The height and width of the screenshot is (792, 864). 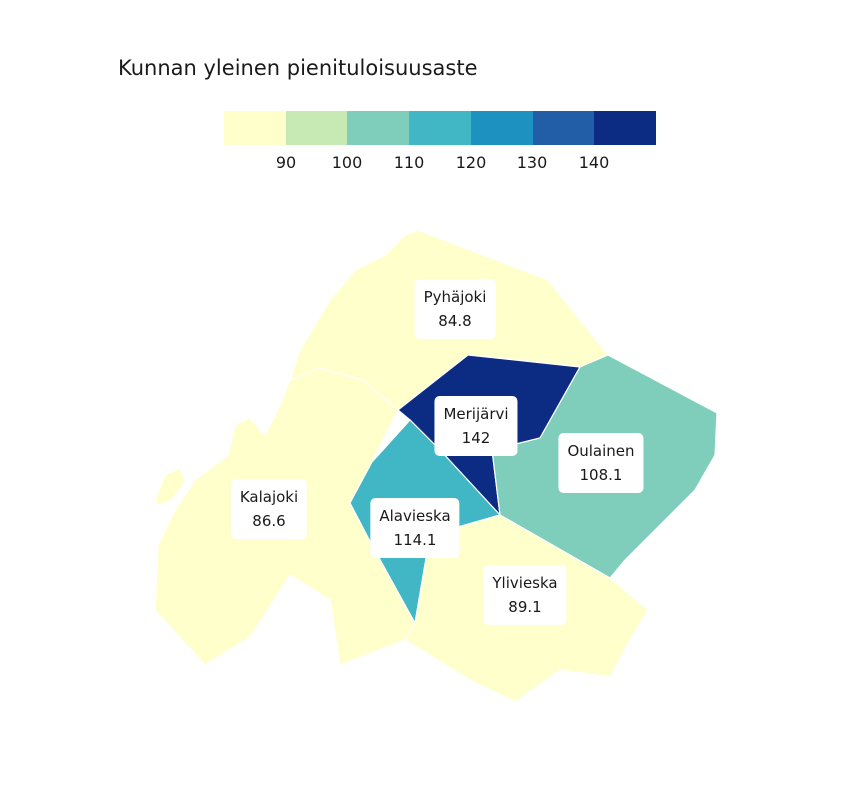 I want to click on region-kalajoki-islet, so click(x=170, y=486).